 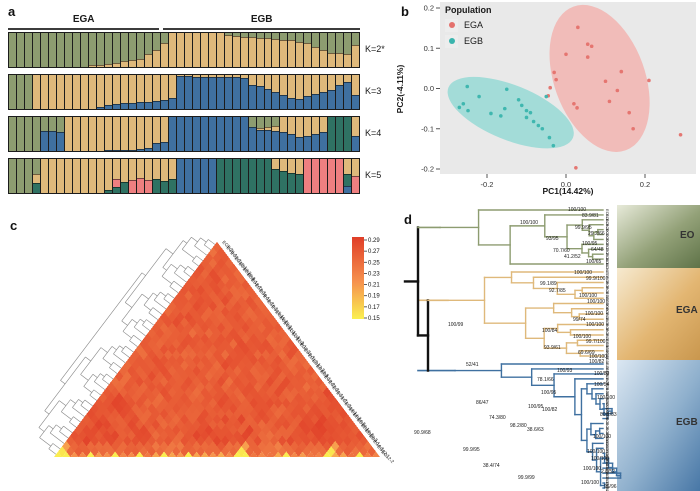 What do you see at coordinates (607, 269) in the screenshot?
I see `tree-tip-label: EO4-3` at bounding box center [607, 269].